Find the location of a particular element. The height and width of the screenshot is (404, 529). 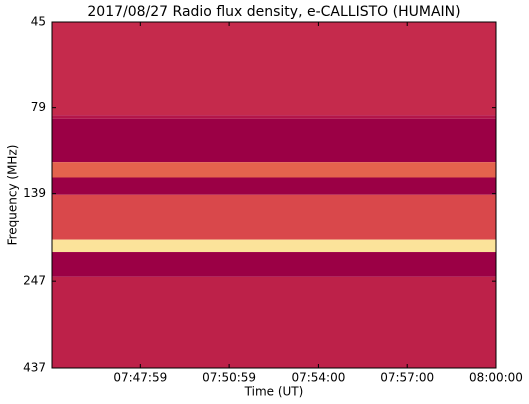

x-tick-label: 07:57:00 is located at coordinates (407, 378).